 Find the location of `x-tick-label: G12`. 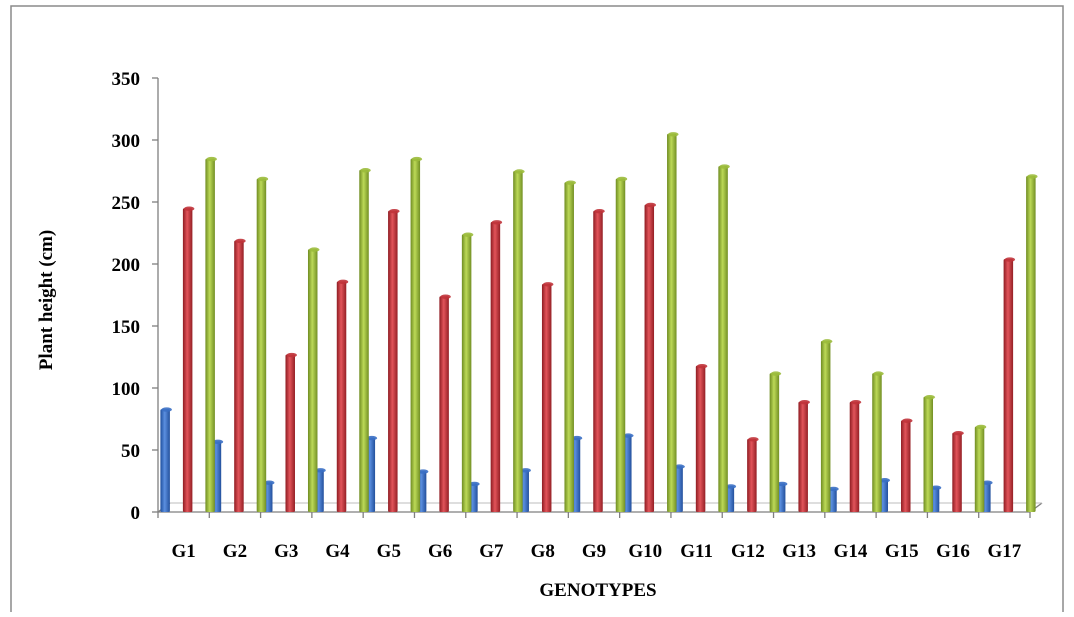

x-tick-label: G12 is located at coordinates (748, 551).